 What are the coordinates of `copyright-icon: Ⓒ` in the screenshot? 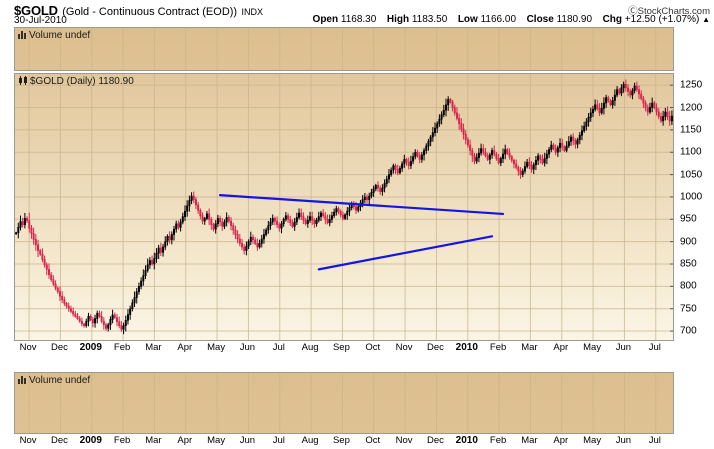 It's located at (633, 11).